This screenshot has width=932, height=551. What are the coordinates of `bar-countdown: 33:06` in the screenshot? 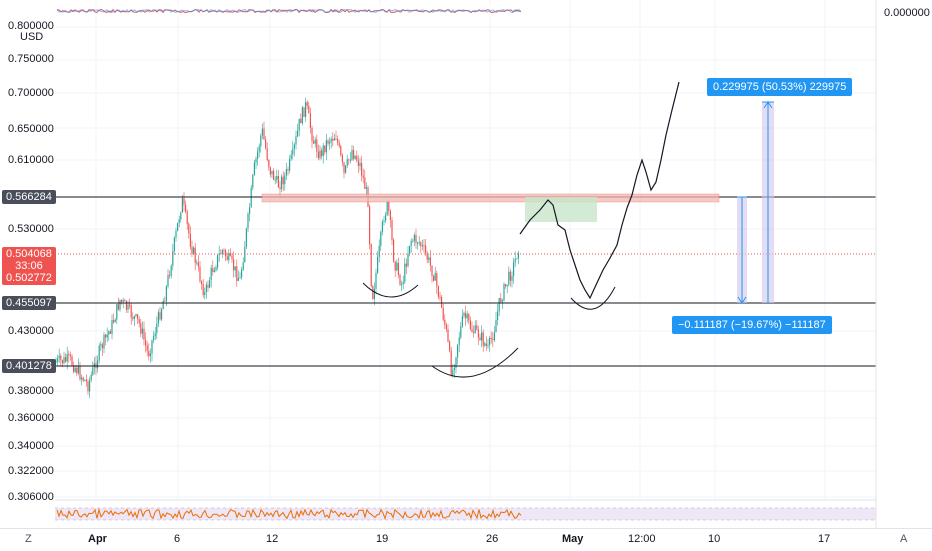 It's located at (29, 266).